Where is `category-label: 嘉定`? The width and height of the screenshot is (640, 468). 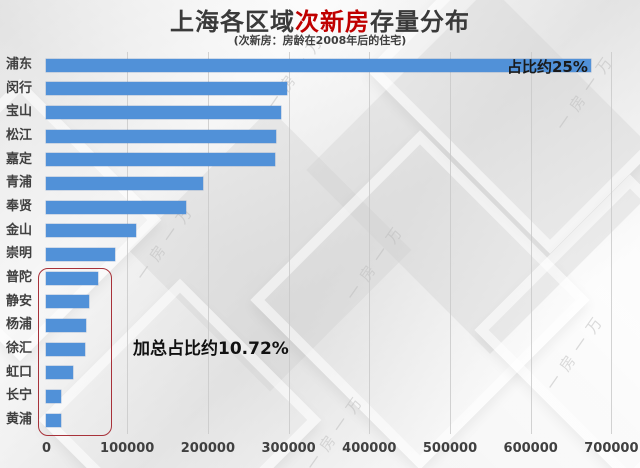 category-label: 嘉定 is located at coordinates (19, 159).